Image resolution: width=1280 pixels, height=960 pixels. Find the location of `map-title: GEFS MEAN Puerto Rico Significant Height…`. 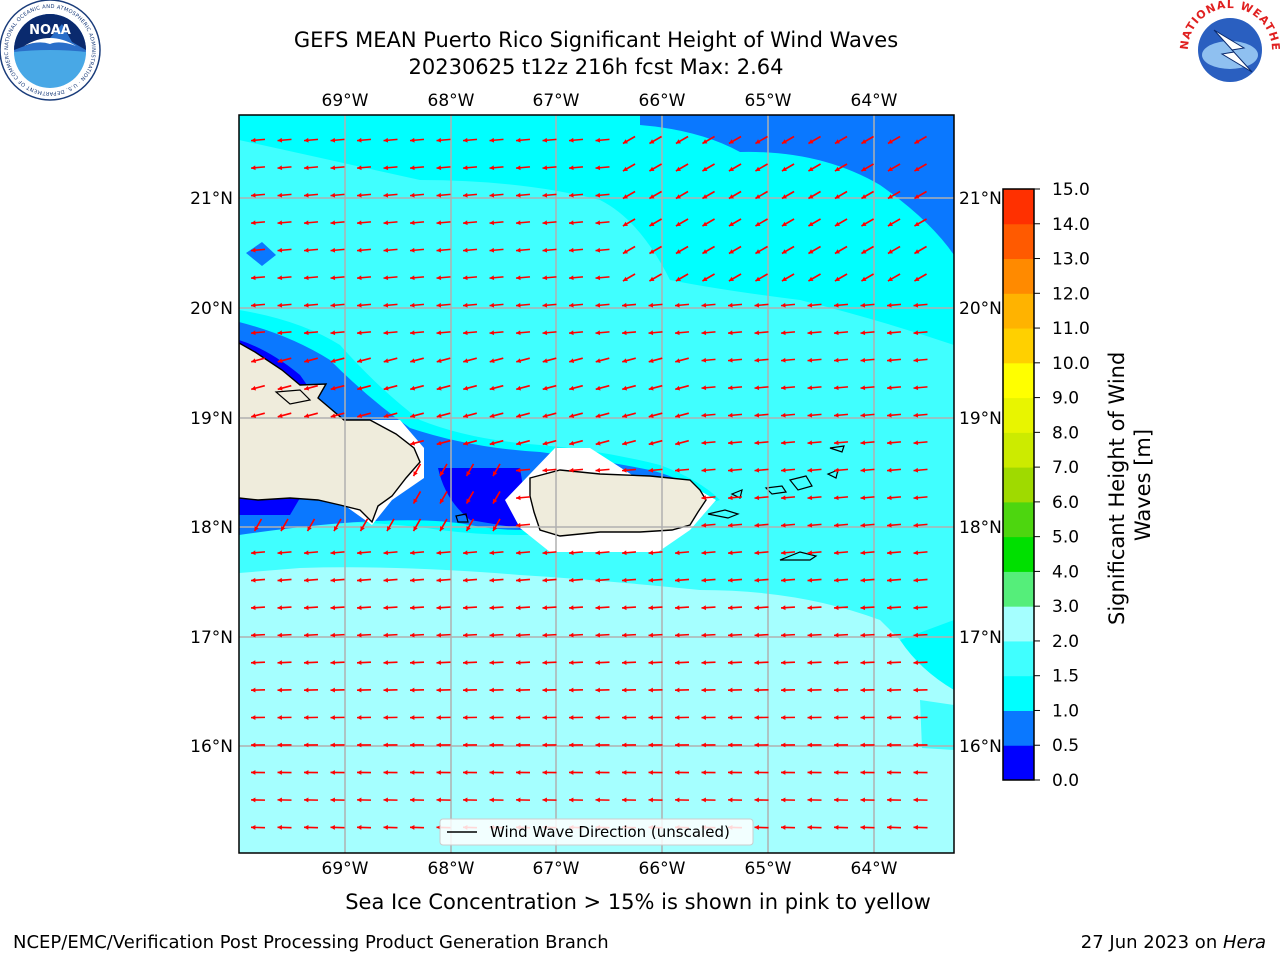

map-title: GEFS MEAN Puerto Rico Significant Height… is located at coordinates (596, 40).